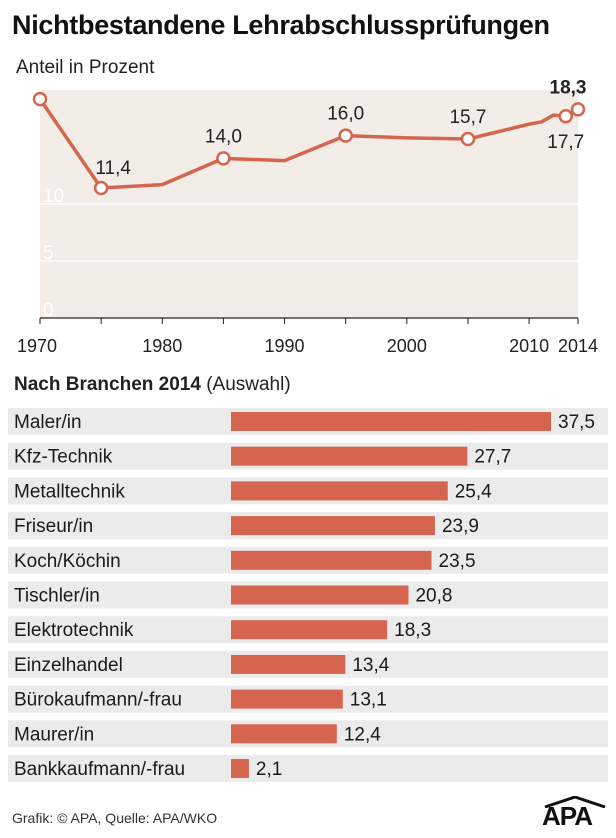  What do you see at coordinates (308, 144) in the screenshot?
I see `series-line` at bounding box center [308, 144].